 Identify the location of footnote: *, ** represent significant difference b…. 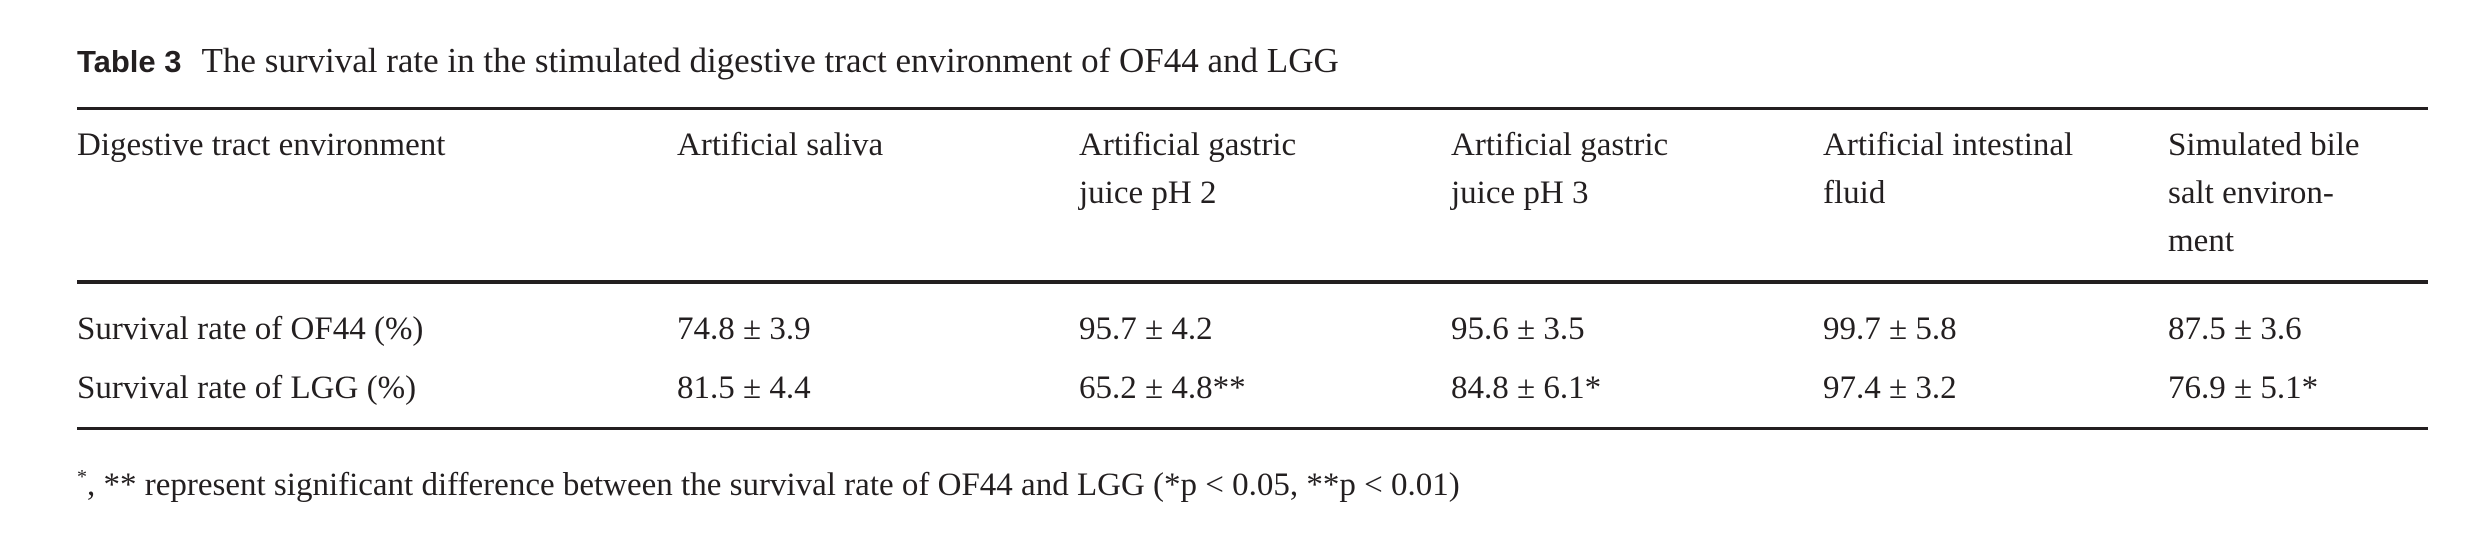
(768, 481).